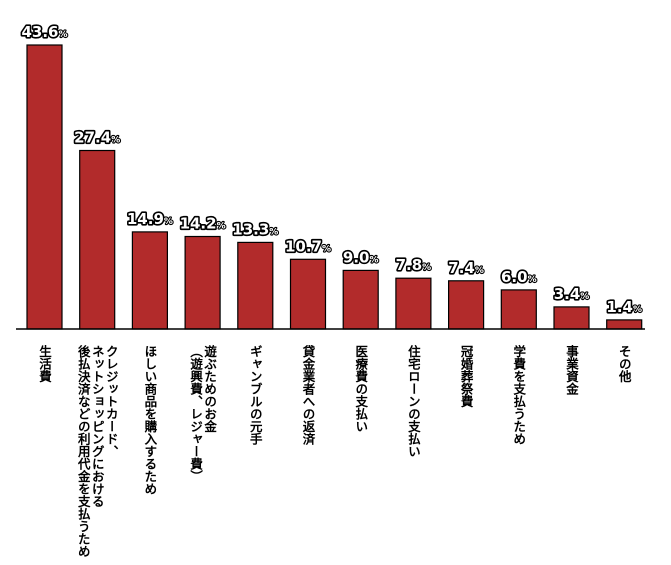 This screenshot has height=565, width=671. I want to click on data-label: 6.0%, so click(519, 277).